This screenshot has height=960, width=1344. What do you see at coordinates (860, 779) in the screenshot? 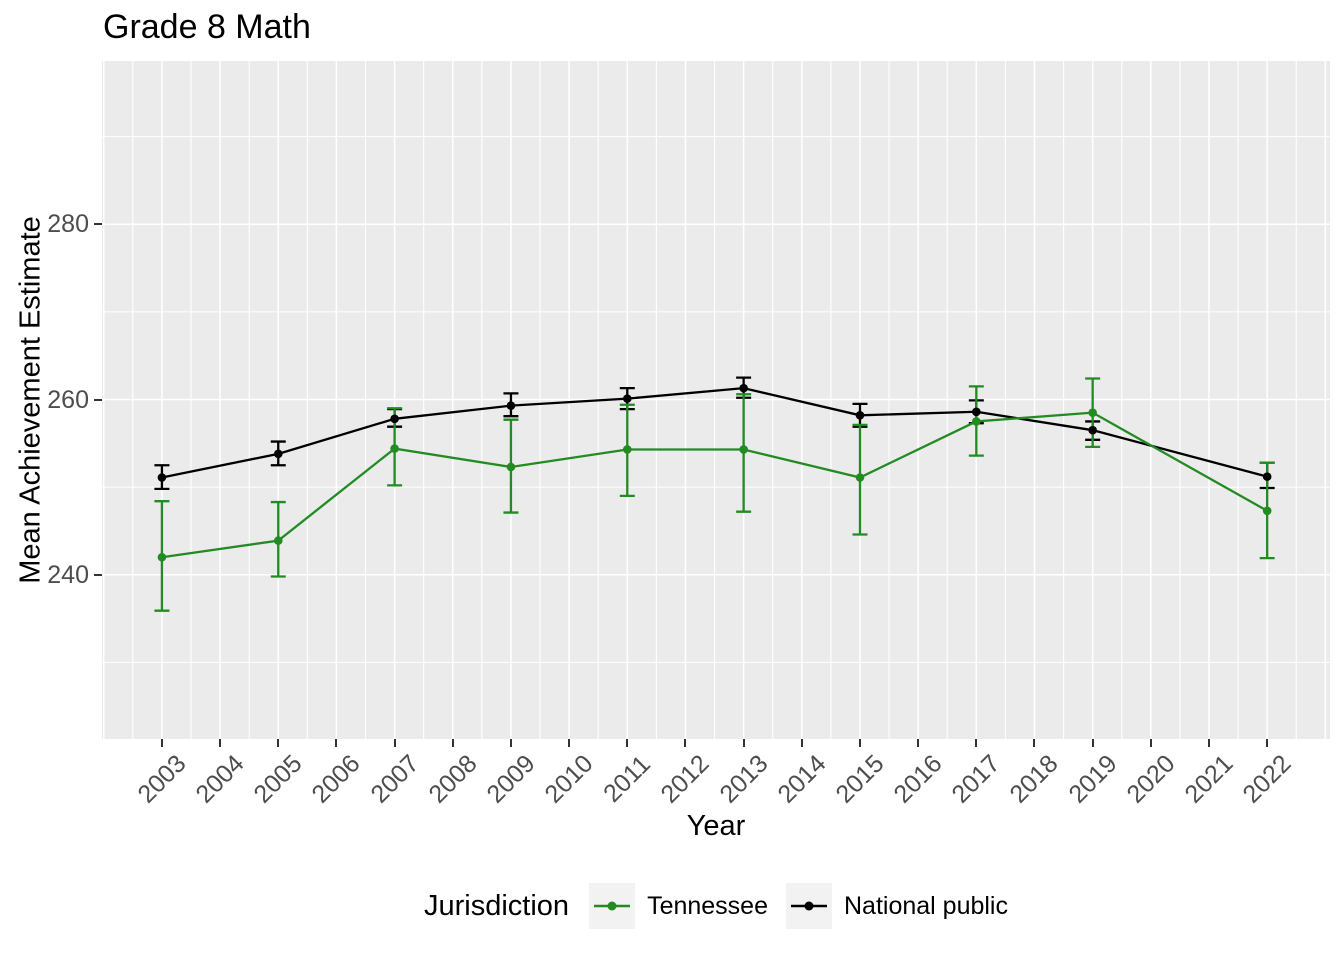
I see `x-tick-label: 2015` at bounding box center [860, 779].